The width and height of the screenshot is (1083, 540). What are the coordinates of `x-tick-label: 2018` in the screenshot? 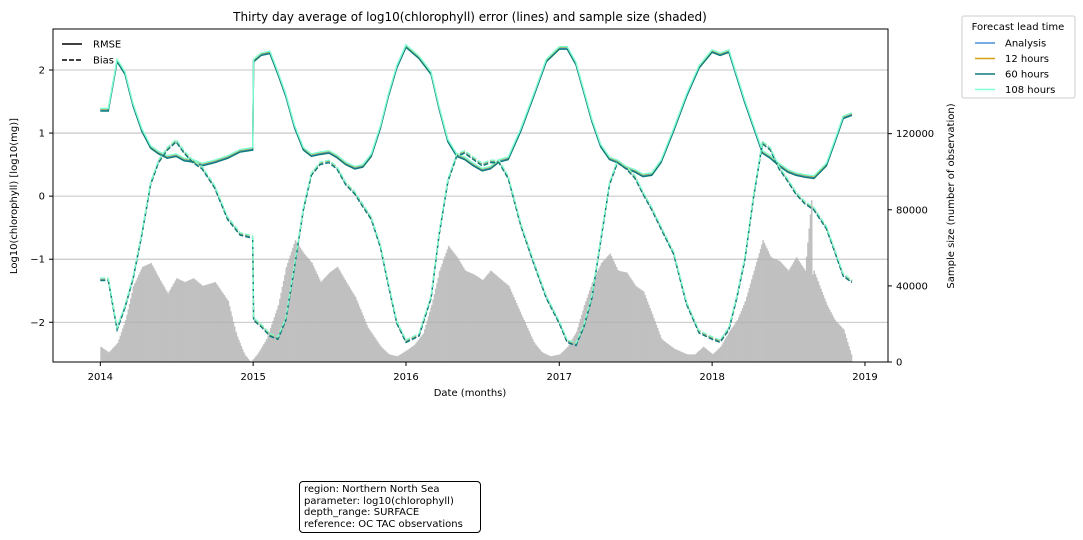 It's located at (711, 377).